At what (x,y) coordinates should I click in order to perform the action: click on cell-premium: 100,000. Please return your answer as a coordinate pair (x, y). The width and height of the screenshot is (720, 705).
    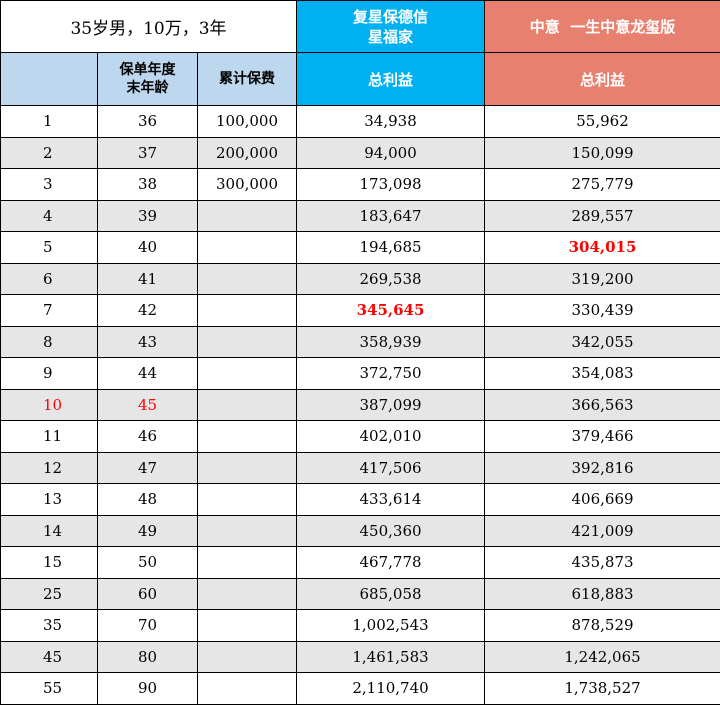
    Looking at the image, I should click on (247, 122).